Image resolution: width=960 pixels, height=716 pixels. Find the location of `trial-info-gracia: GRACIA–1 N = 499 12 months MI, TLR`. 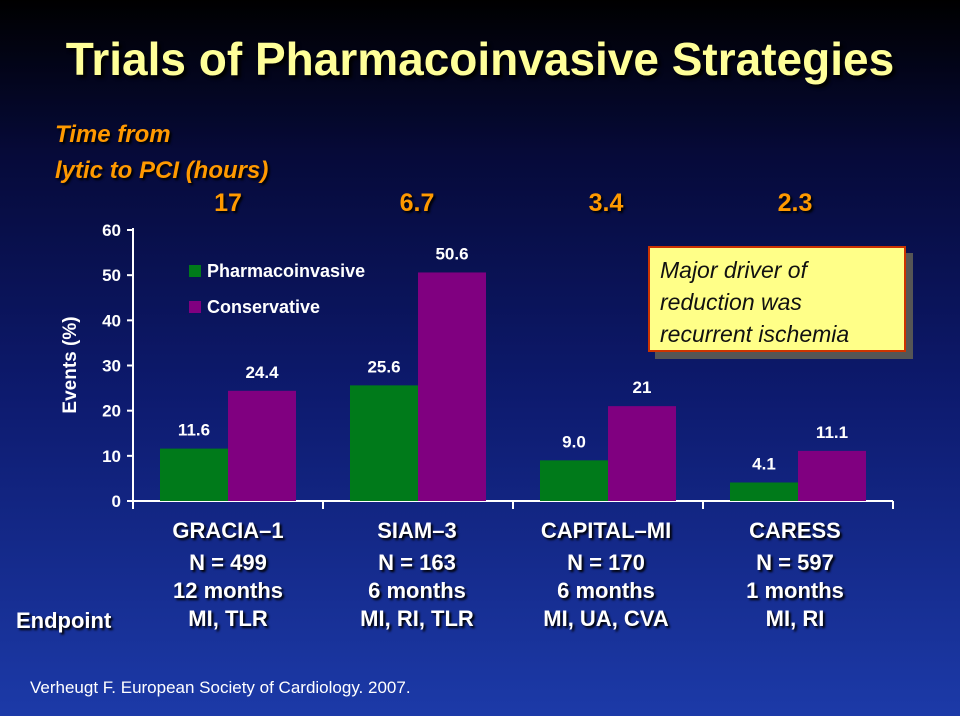

trial-info-gracia: GRACIA–1 N = 499 12 months MI, TLR is located at coordinates (228, 575).